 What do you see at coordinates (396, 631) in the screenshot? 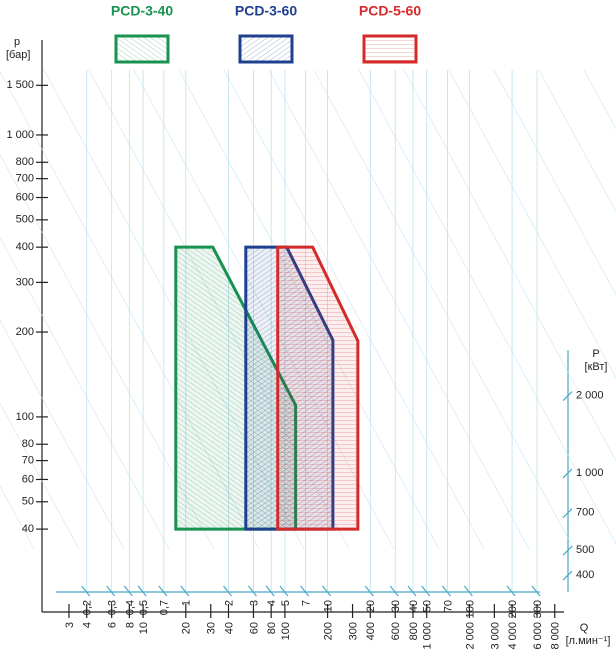
I see `x-tick-label: 600` at bounding box center [396, 631].